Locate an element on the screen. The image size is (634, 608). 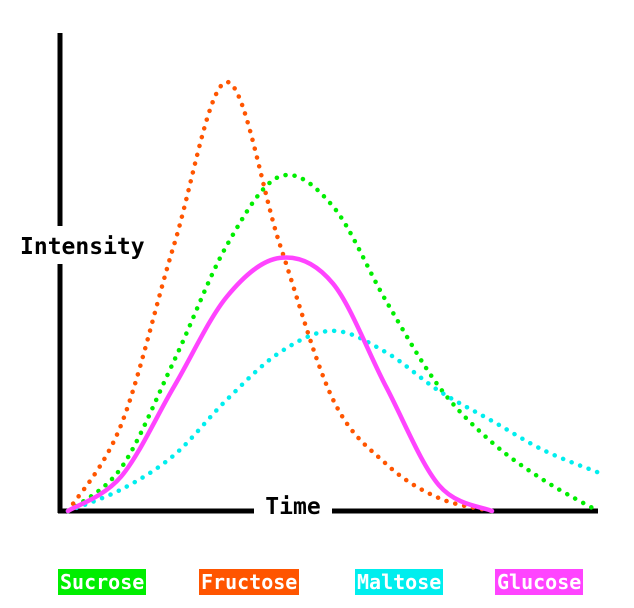
y-axis-label: Intensity is located at coordinates (82, 247).